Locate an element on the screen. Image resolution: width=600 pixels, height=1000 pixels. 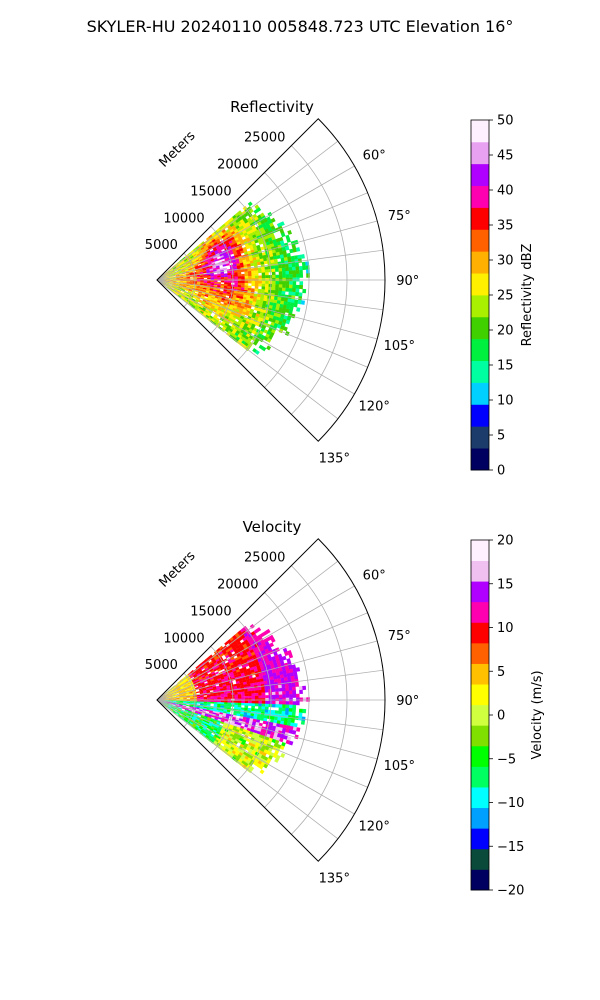
colorbar-tick-label: 45 is located at coordinates (505, 156).